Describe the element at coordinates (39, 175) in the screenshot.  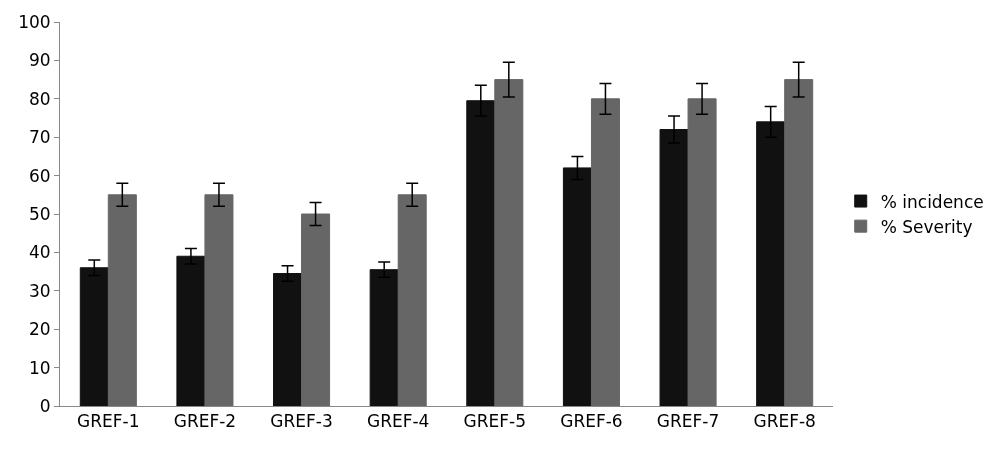
I see `y-tick-label: 60` at that location.